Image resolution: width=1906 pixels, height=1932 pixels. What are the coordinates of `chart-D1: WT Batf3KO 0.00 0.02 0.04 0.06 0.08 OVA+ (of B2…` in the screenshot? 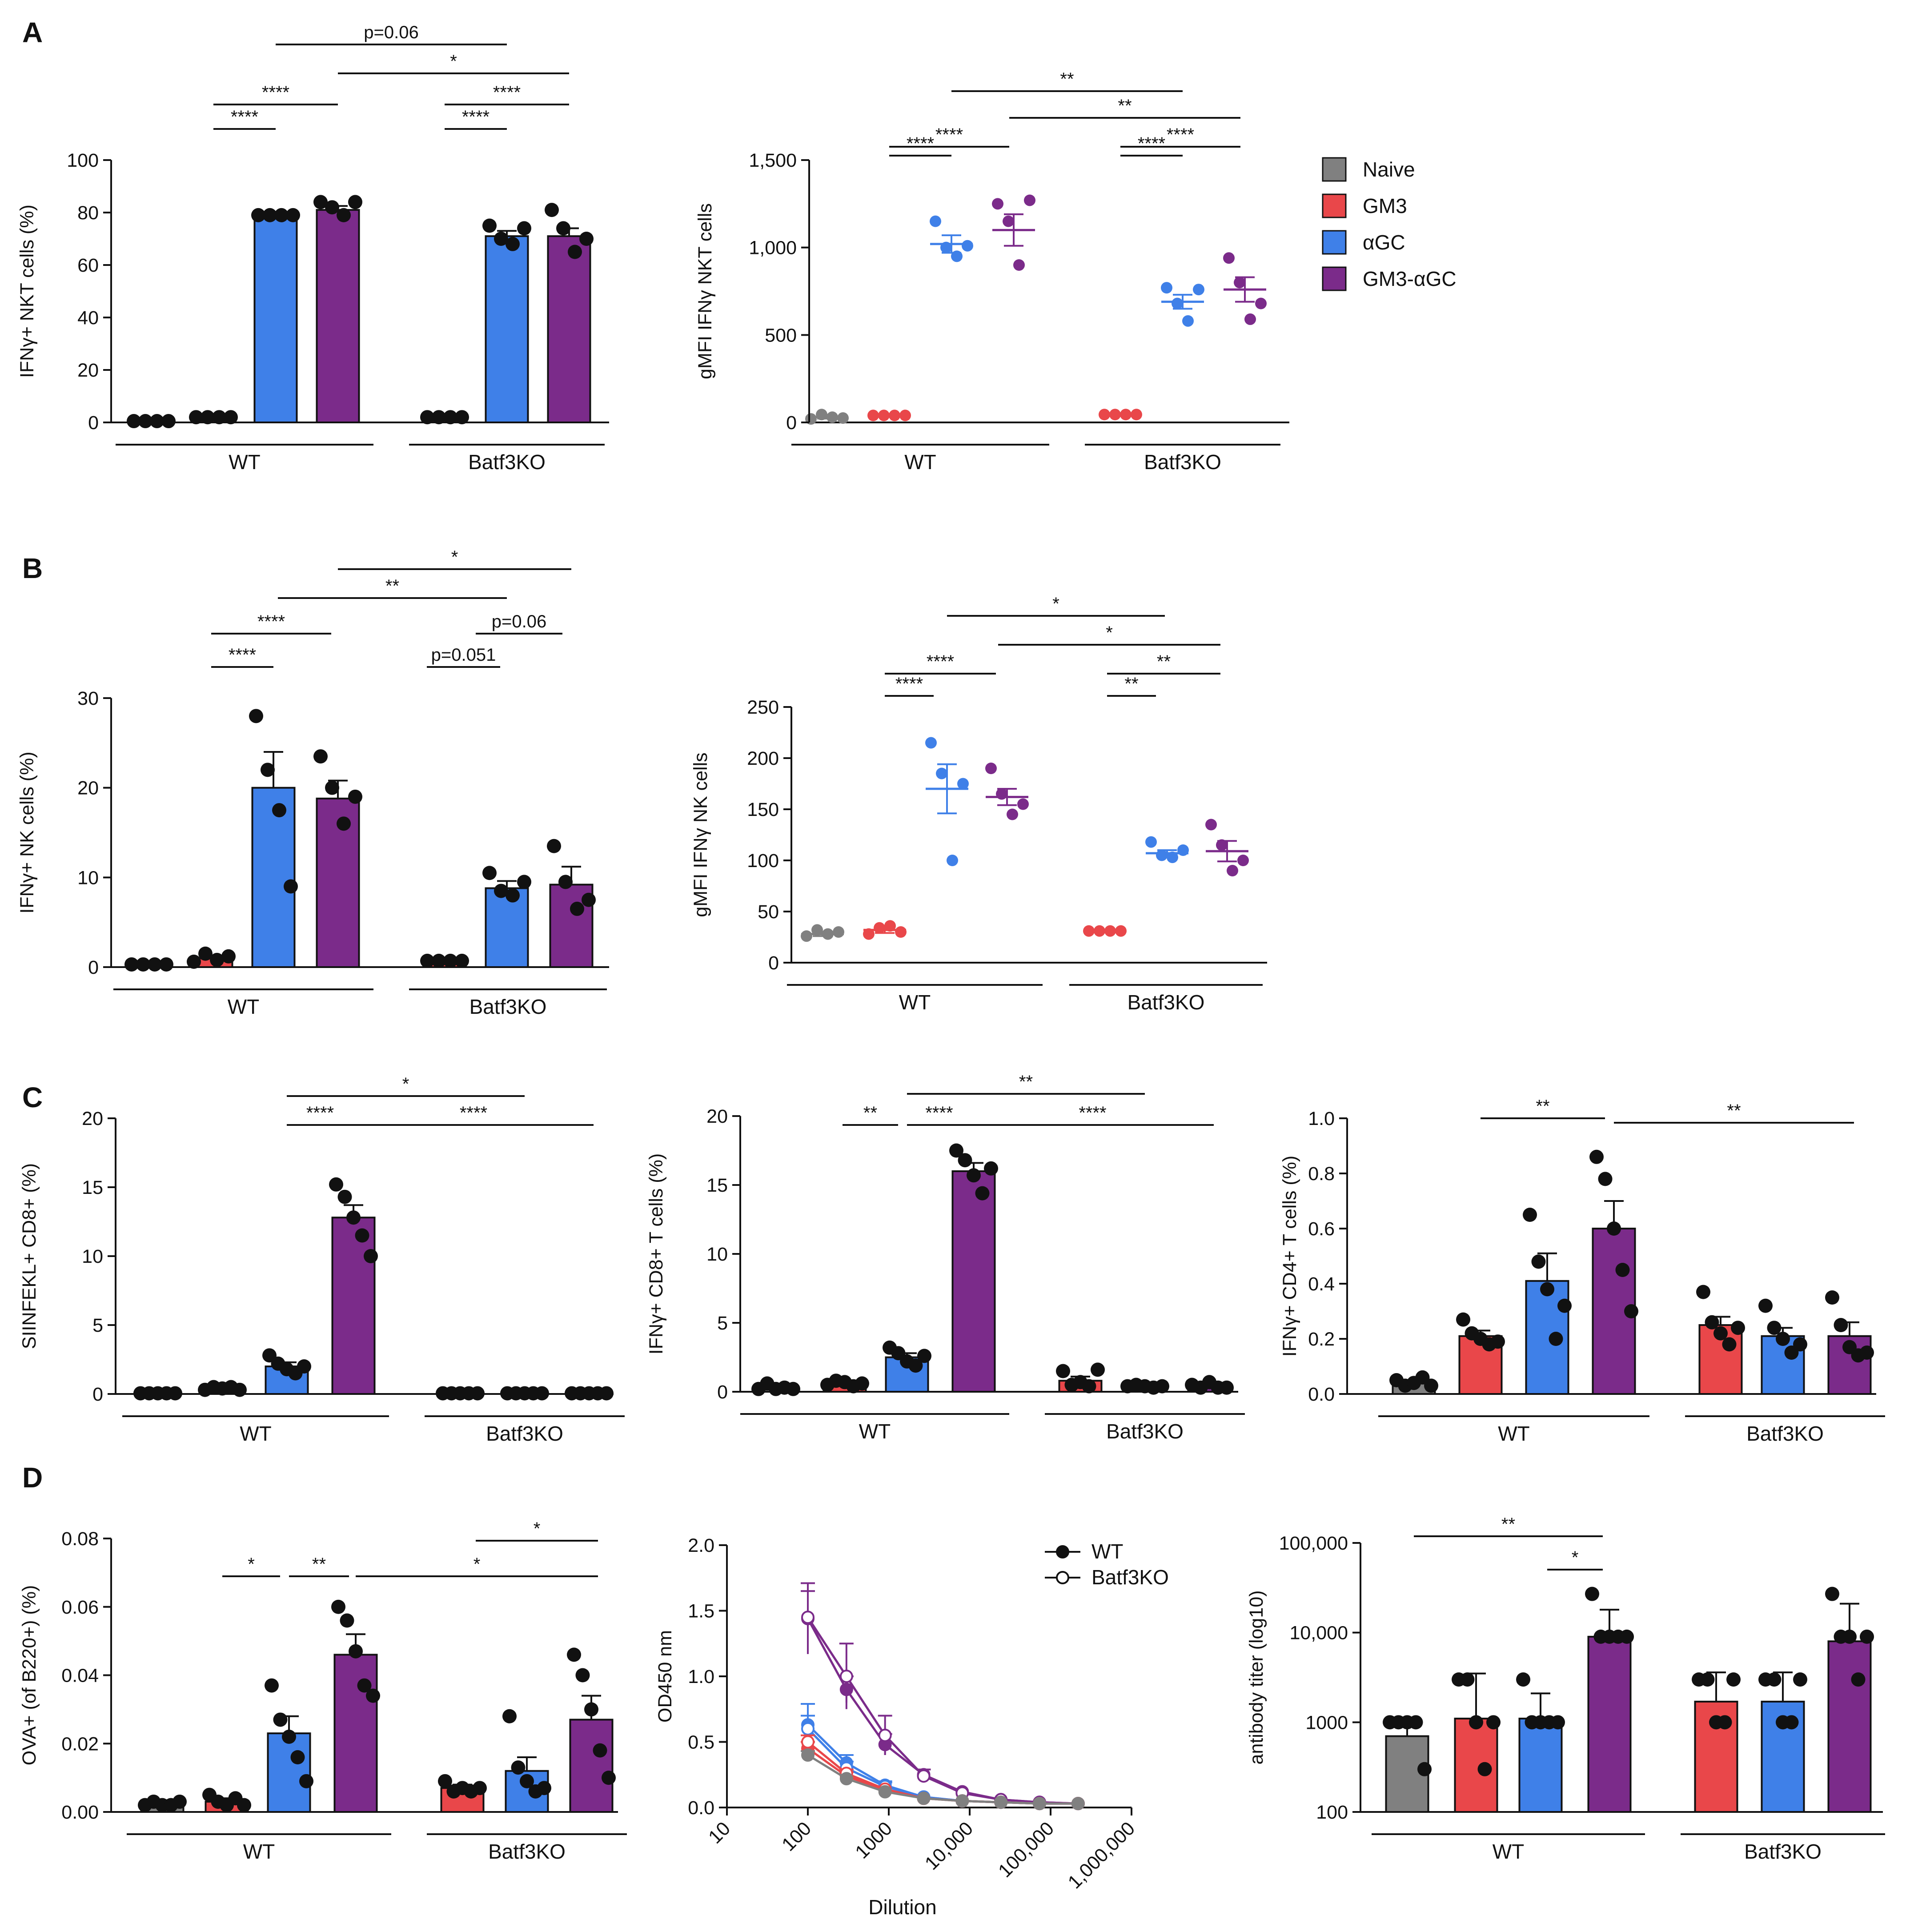 It's located at (323, 1691).